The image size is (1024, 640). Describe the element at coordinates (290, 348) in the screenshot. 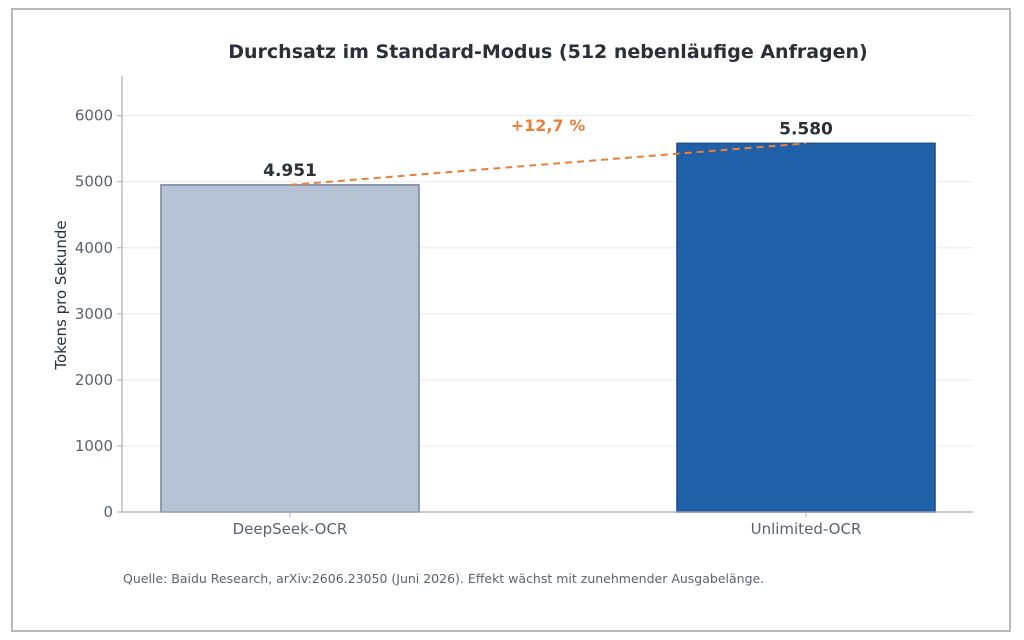

I see `bar-deepseek-ocr` at that location.